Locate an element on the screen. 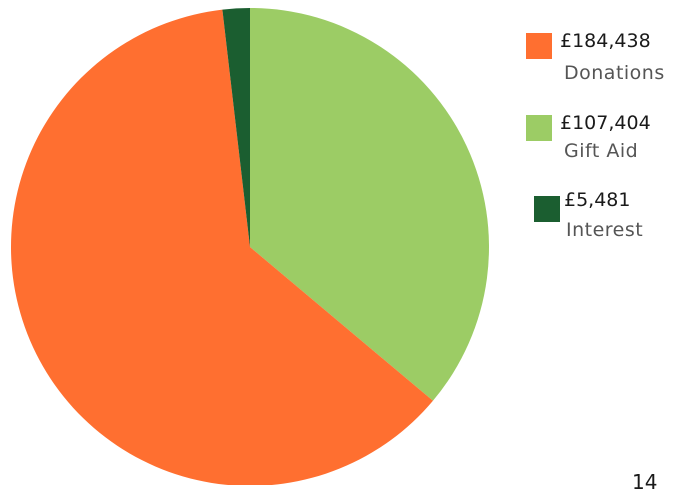 Image resolution: width=697 pixels, height=494 pixels. legend-value-donations: £184,438 is located at coordinates (605, 41).